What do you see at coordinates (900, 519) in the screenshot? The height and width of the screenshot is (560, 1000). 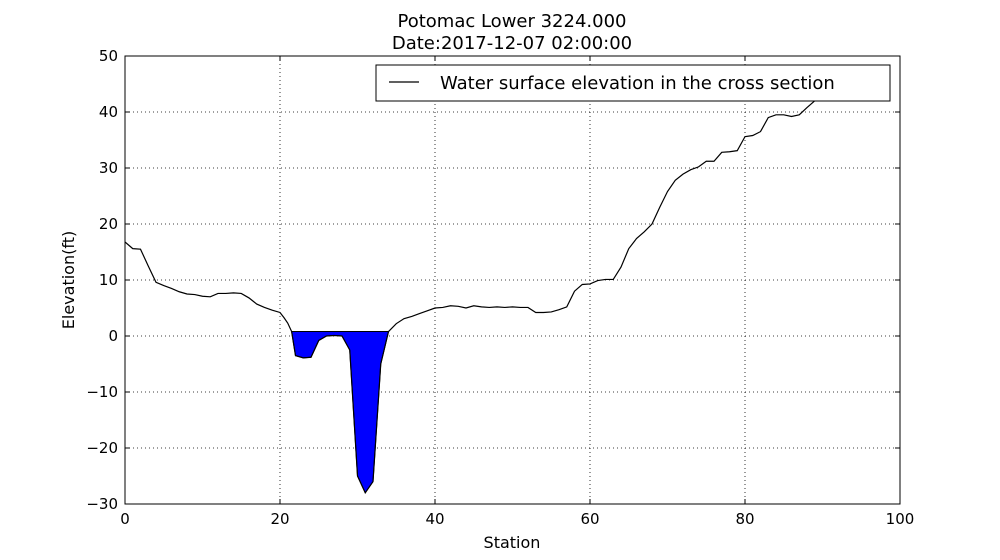 I see `x-tick-label: 100` at bounding box center [900, 519].